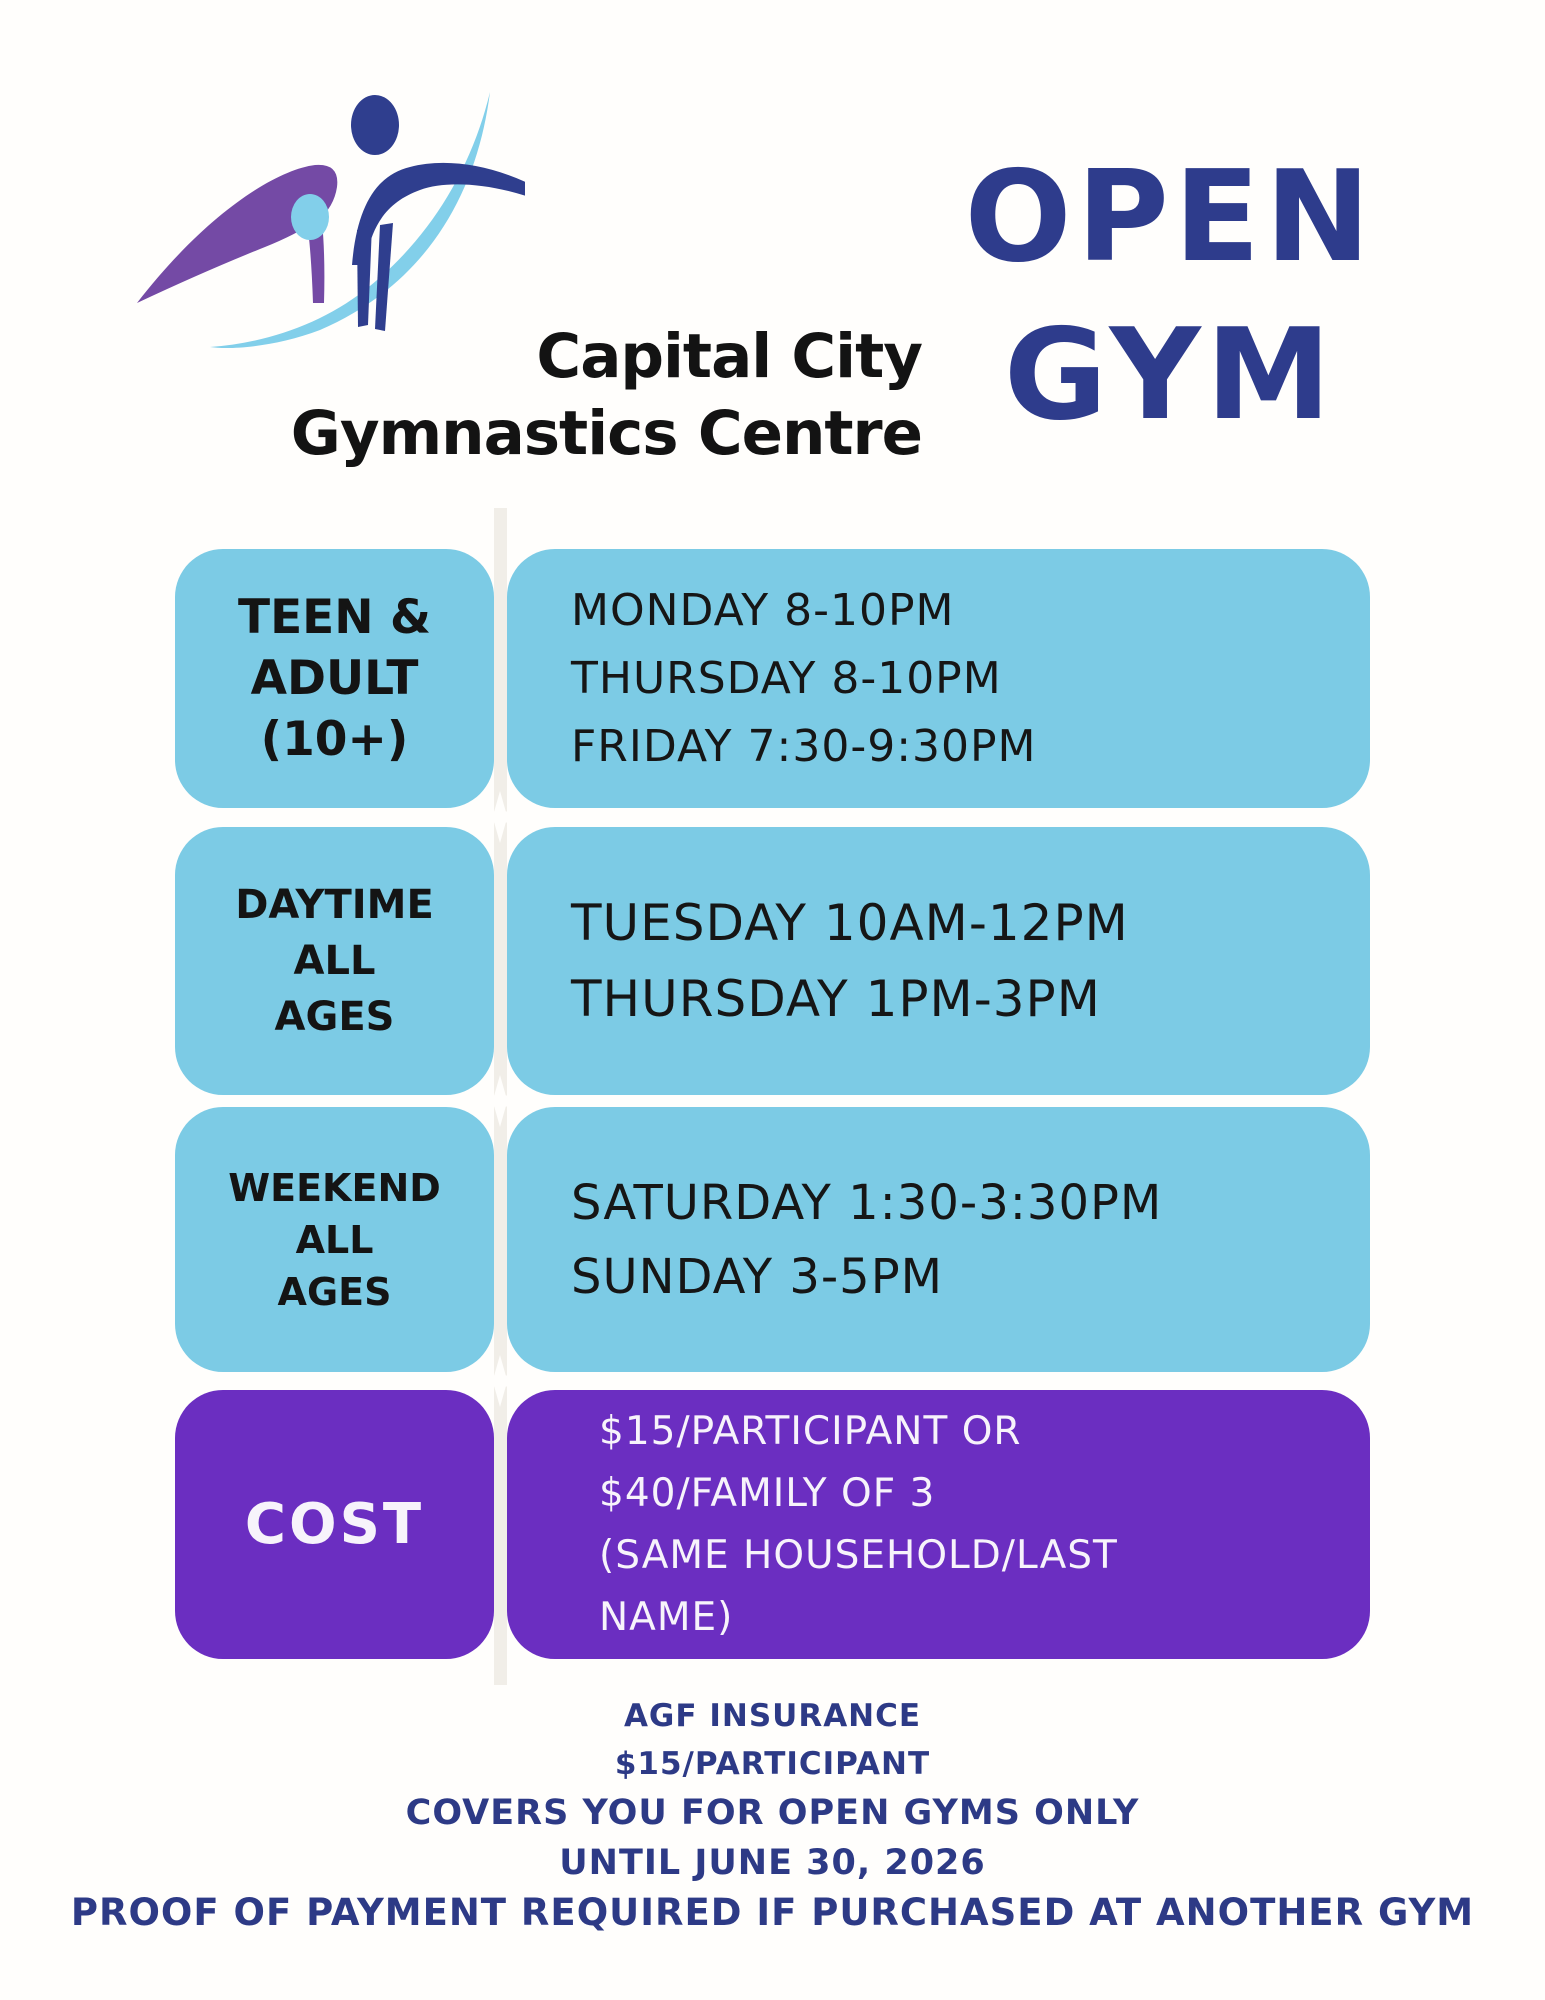 The width and height of the screenshot is (1545, 2000). I want to click on row-label-weekend: WEEKEND ALL AGES, so click(334, 1239).